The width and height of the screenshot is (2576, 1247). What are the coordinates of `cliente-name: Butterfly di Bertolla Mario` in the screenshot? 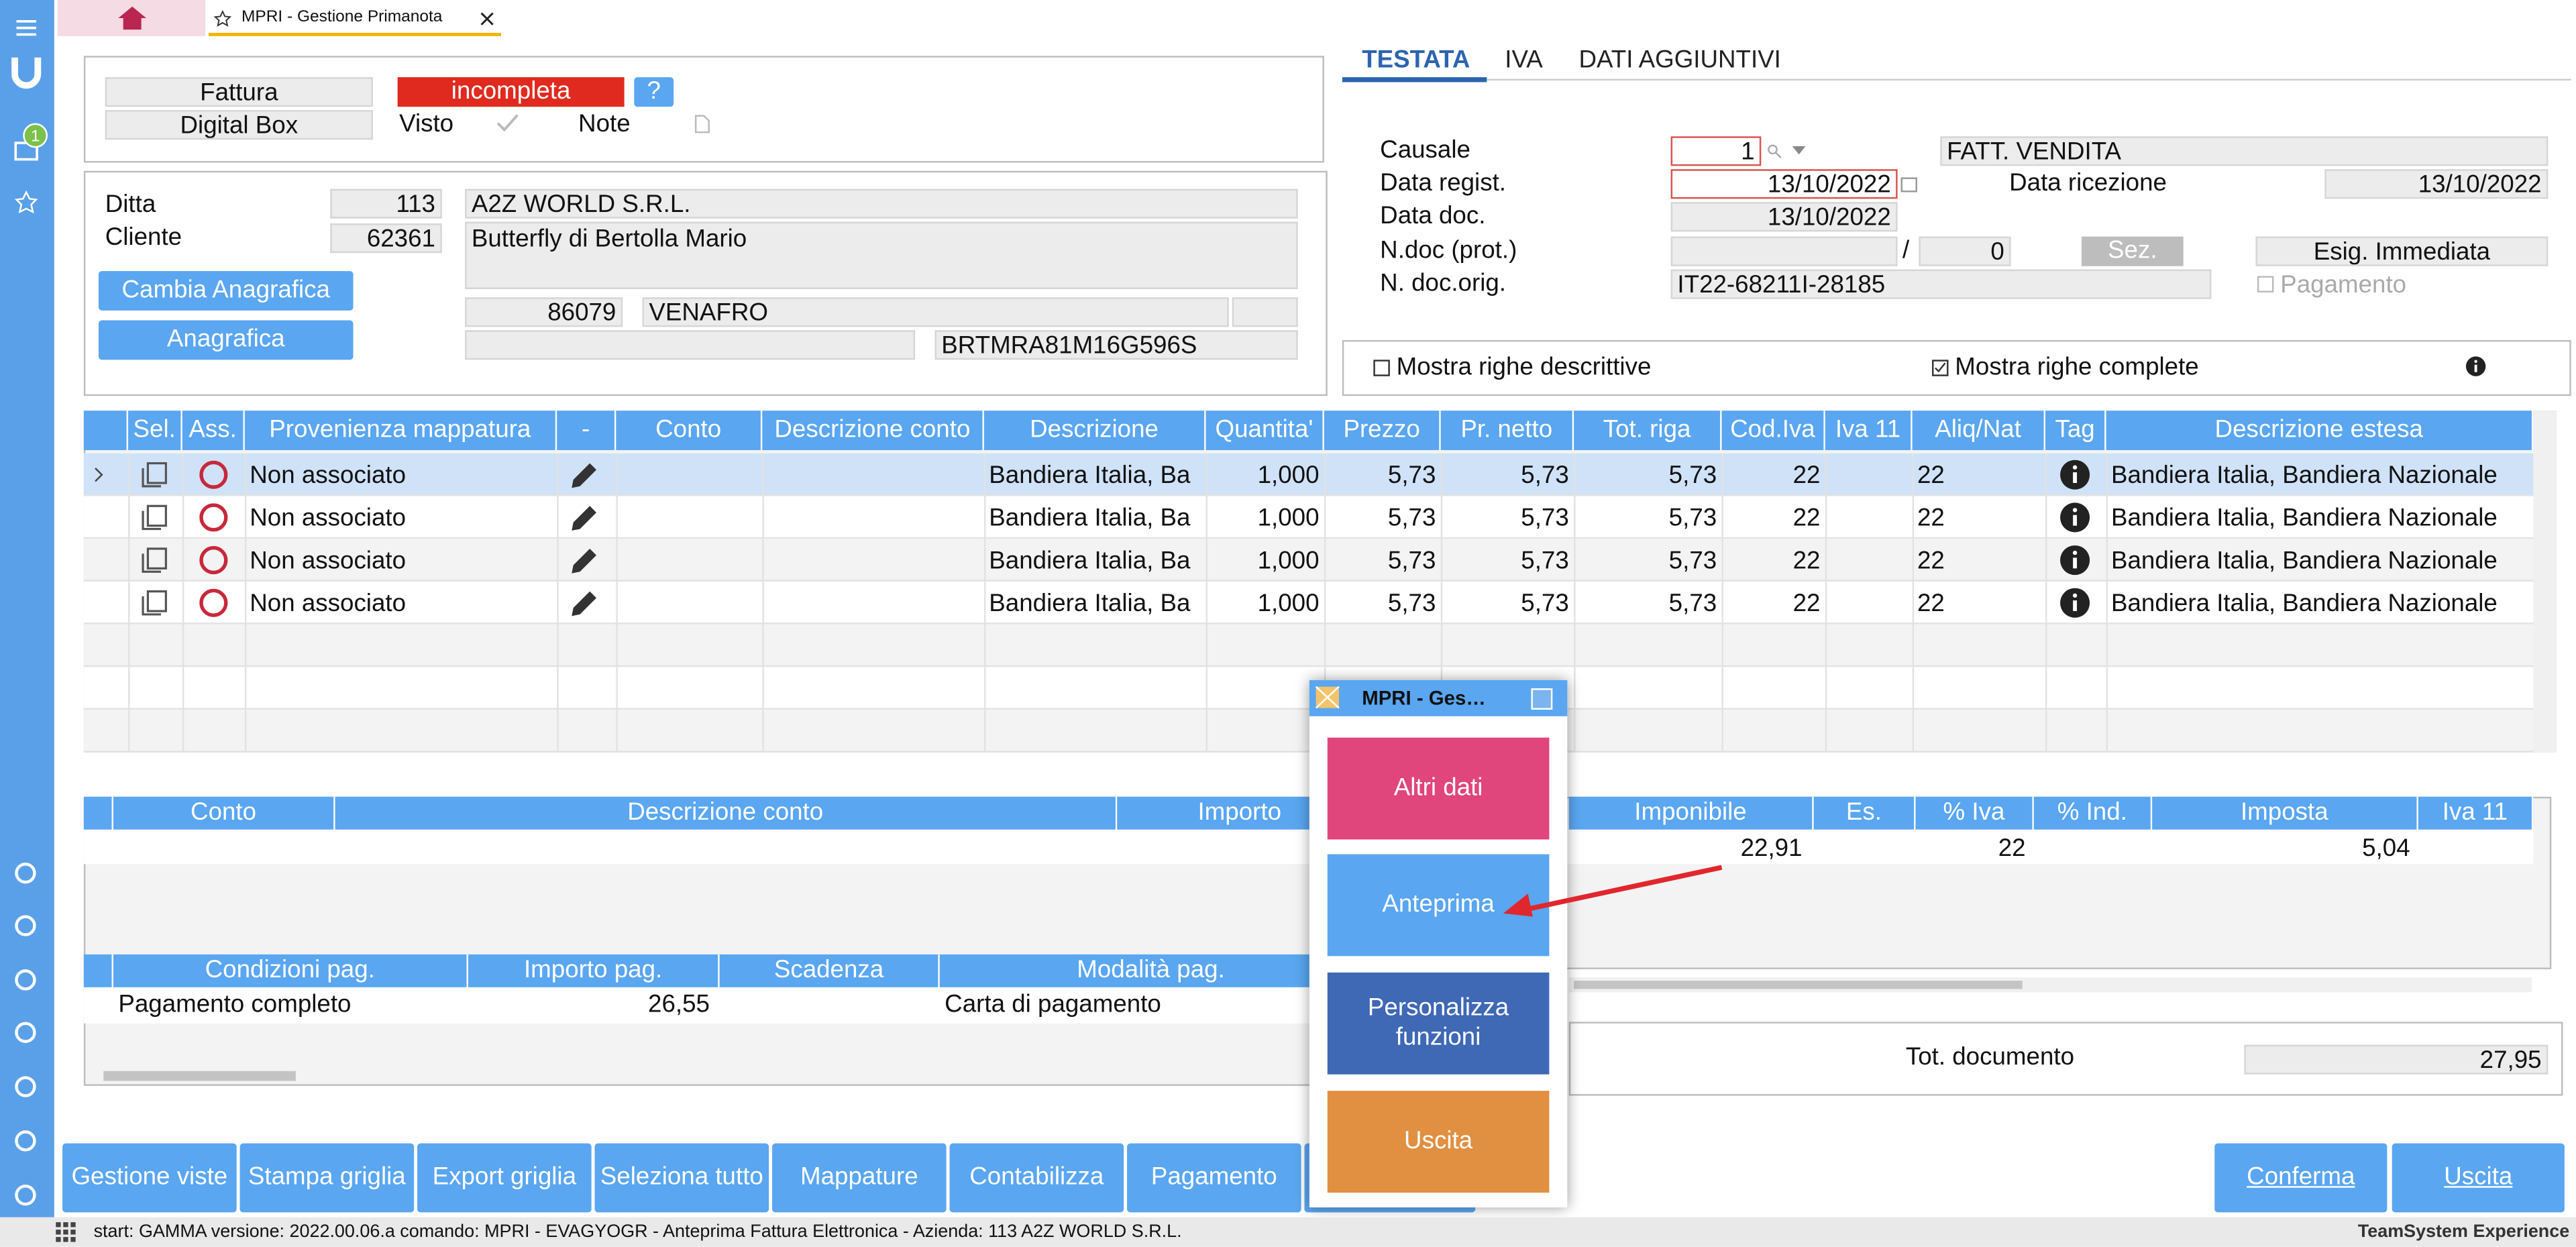 It's located at (881, 255).